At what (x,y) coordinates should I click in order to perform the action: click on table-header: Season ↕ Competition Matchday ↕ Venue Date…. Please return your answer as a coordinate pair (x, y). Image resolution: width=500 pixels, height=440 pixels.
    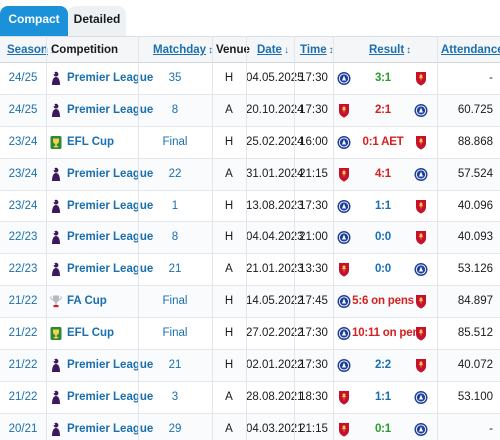
    Looking at the image, I should click on (250, 50).